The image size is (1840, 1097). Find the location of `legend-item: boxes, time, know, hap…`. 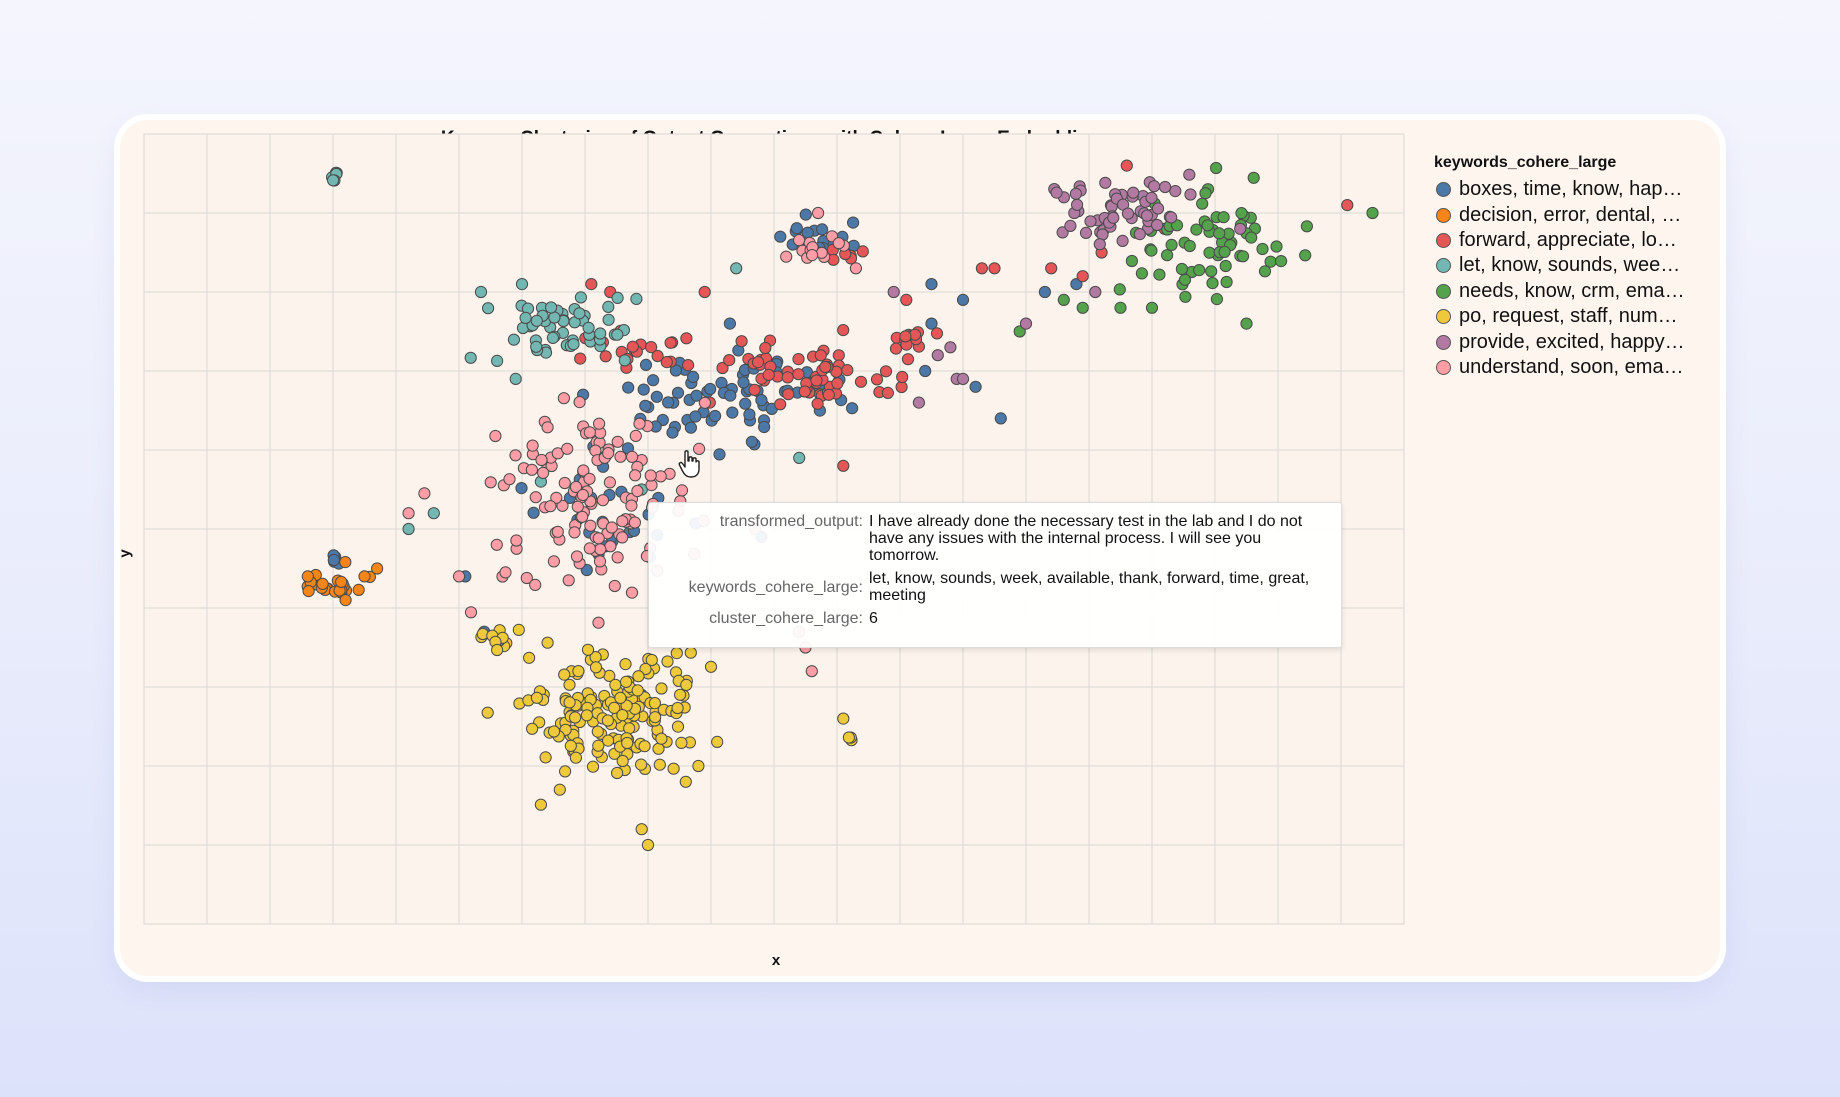

legend-item: boxes, time, know, hap… is located at coordinates (1574, 189).